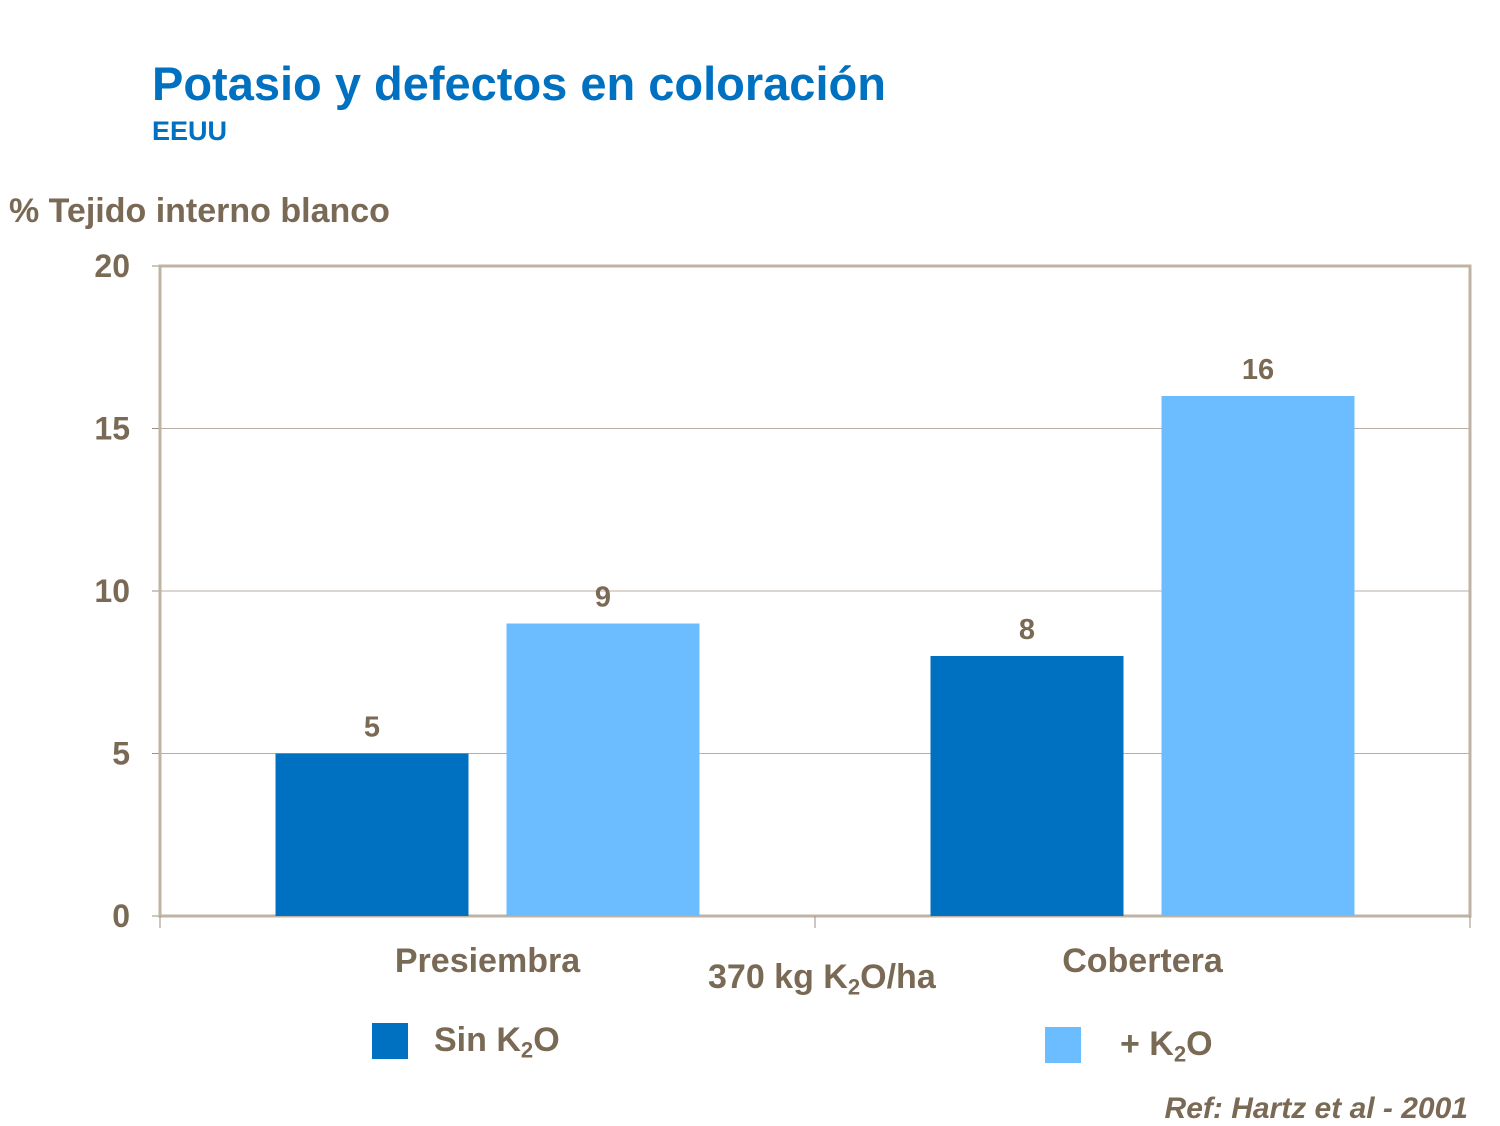 Image resolution: width=1500 pixels, height=1126 pixels. I want to click on reference-note: Ref: Hartz et al - 2001, so click(1316, 1108).